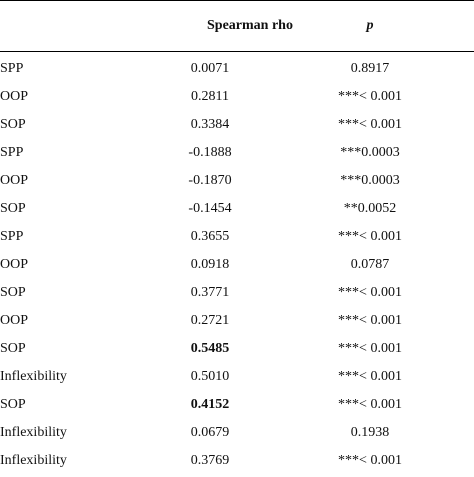 Image resolution: width=474 pixels, height=477 pixels. I want to click on p-value: 0.0787, so click(370, 264).